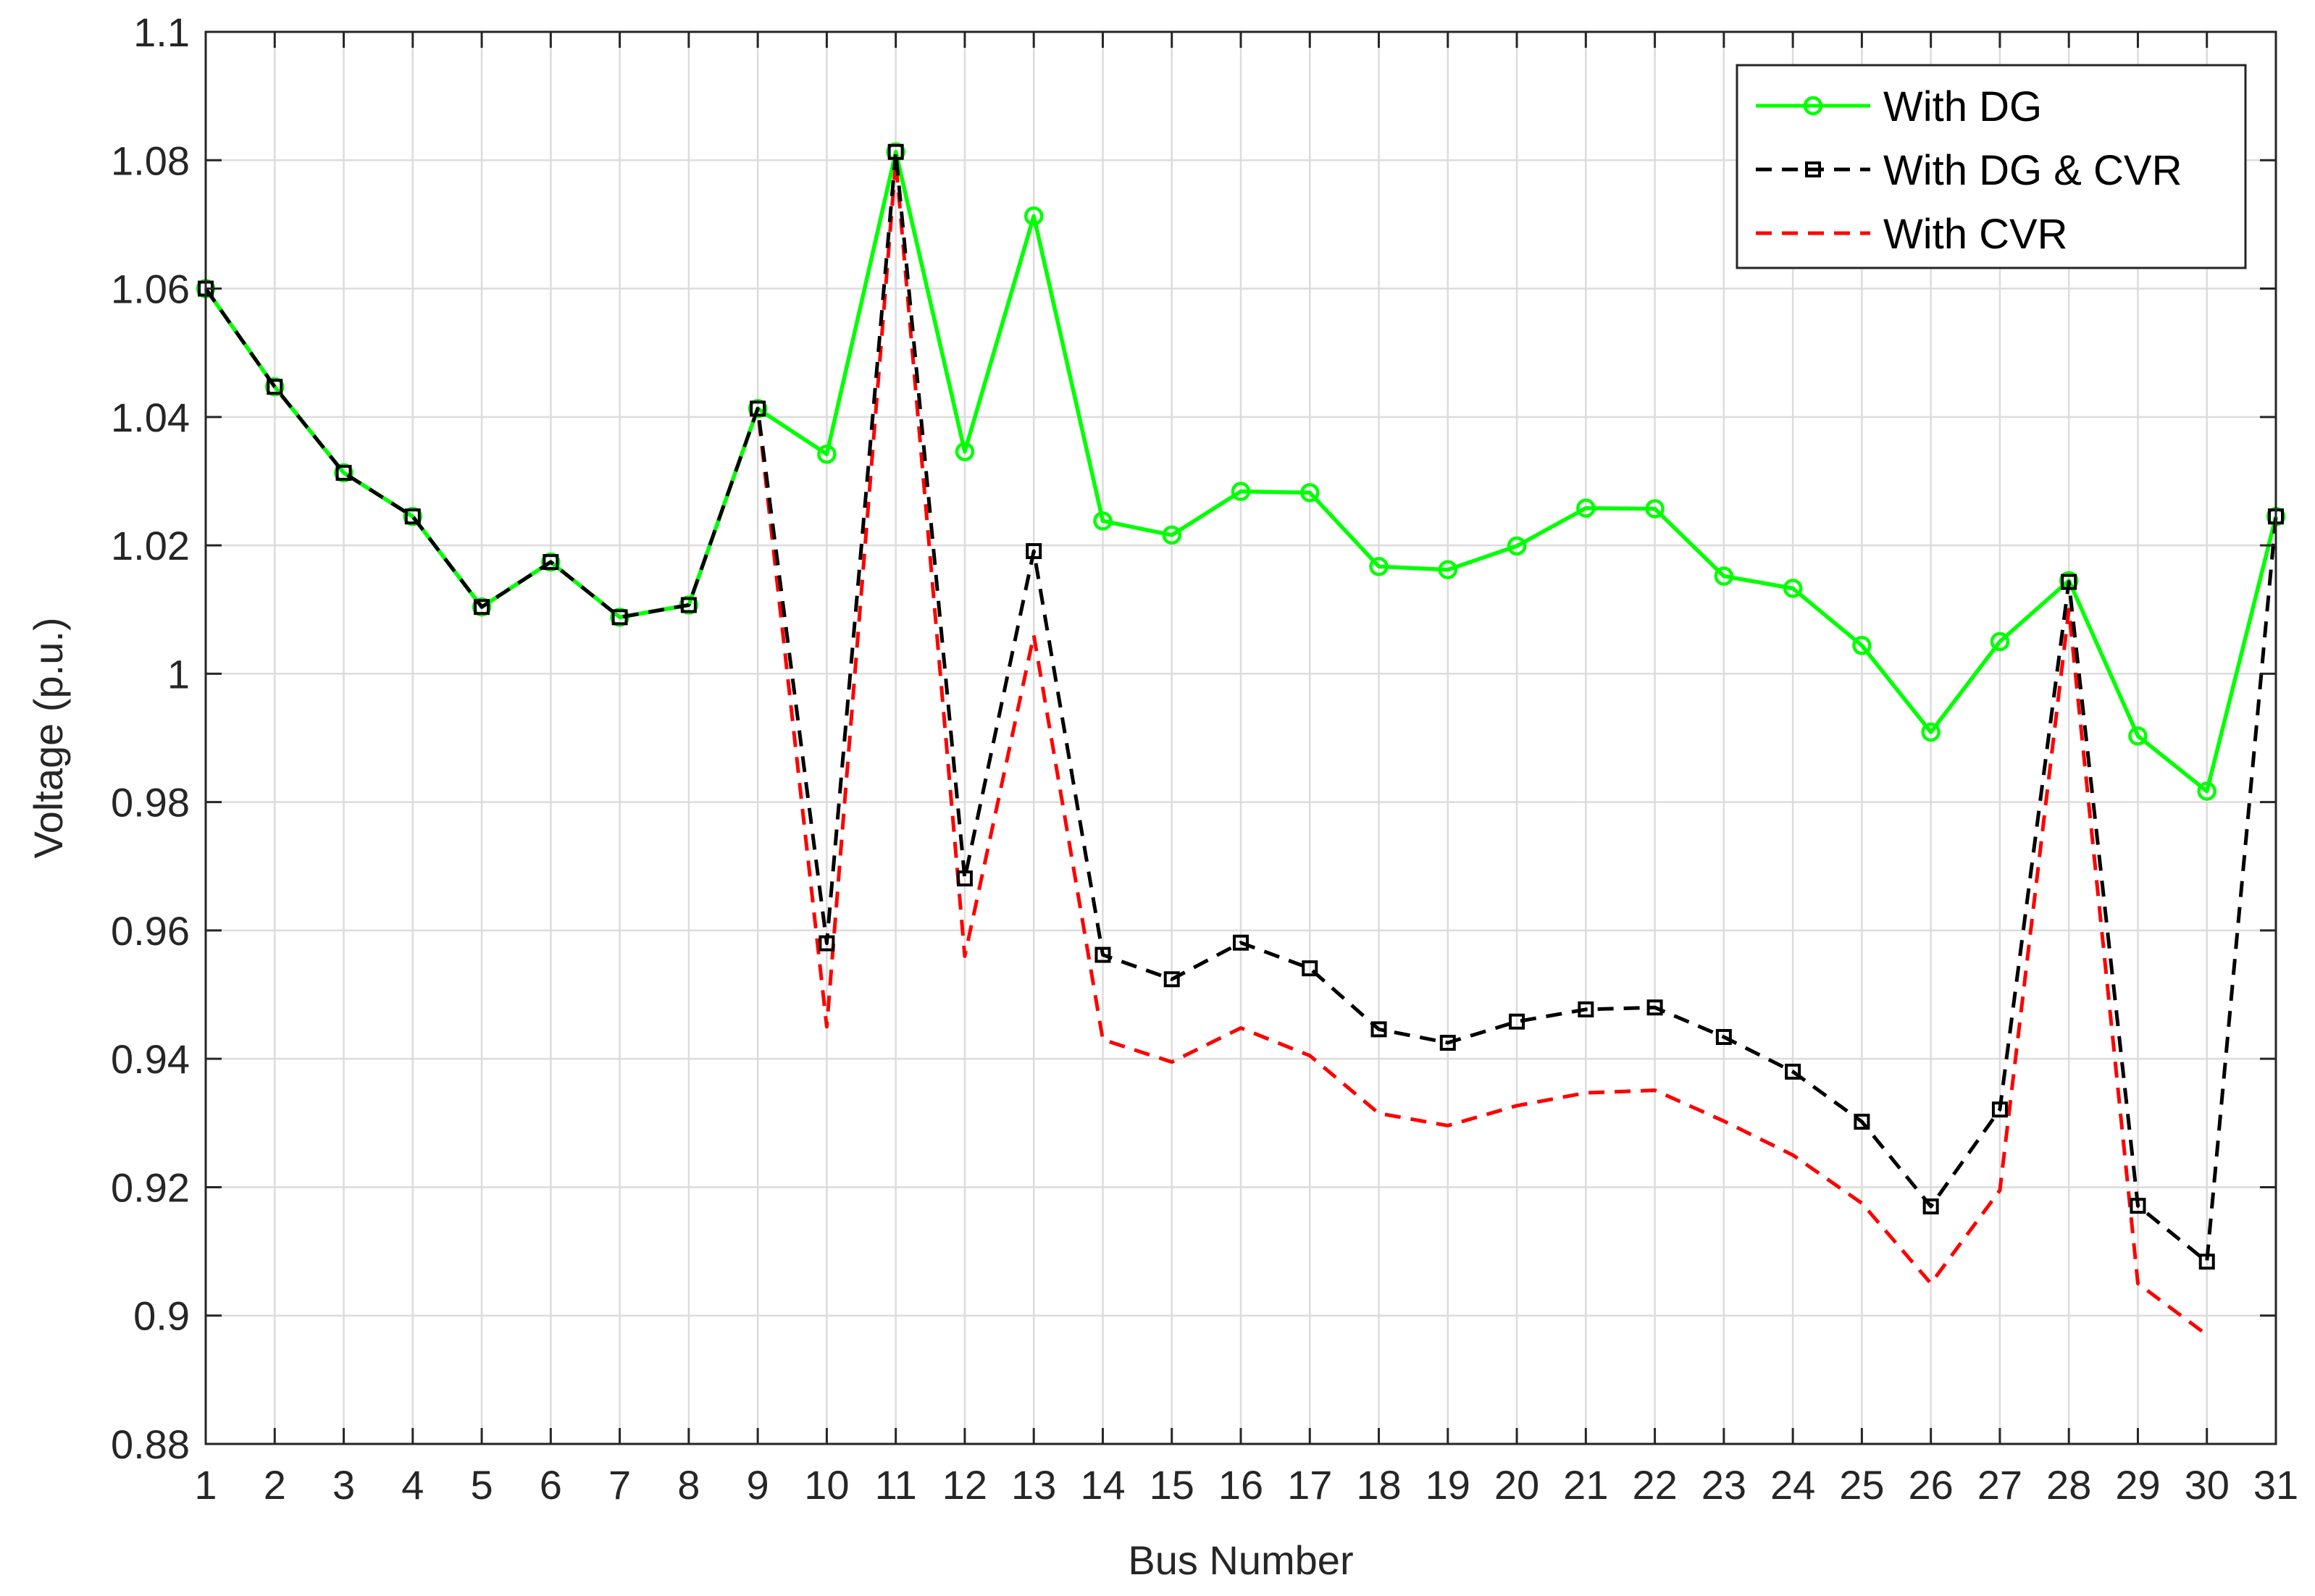 Image resolution: width=2315 pixels, height=1596 pixels. Describe the element at coordinates (1723, 1485) in the screenshot. I see `x-tick-label: 23` at that location.